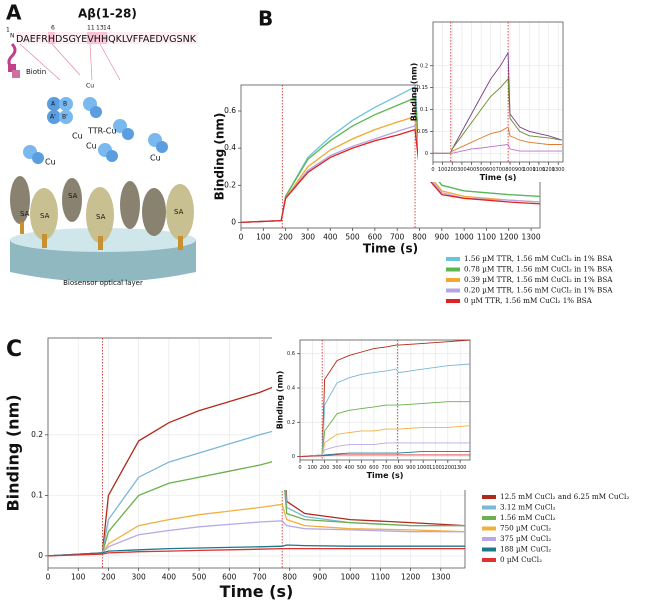 The height and width of the screenshot is (606, 660). Describe the element at coordinates (538, 290) in the screenshot. I see `legend-label: 0.20 µM TTR, 1.56 mM CuCl₂ in 1% BSA` at that location.